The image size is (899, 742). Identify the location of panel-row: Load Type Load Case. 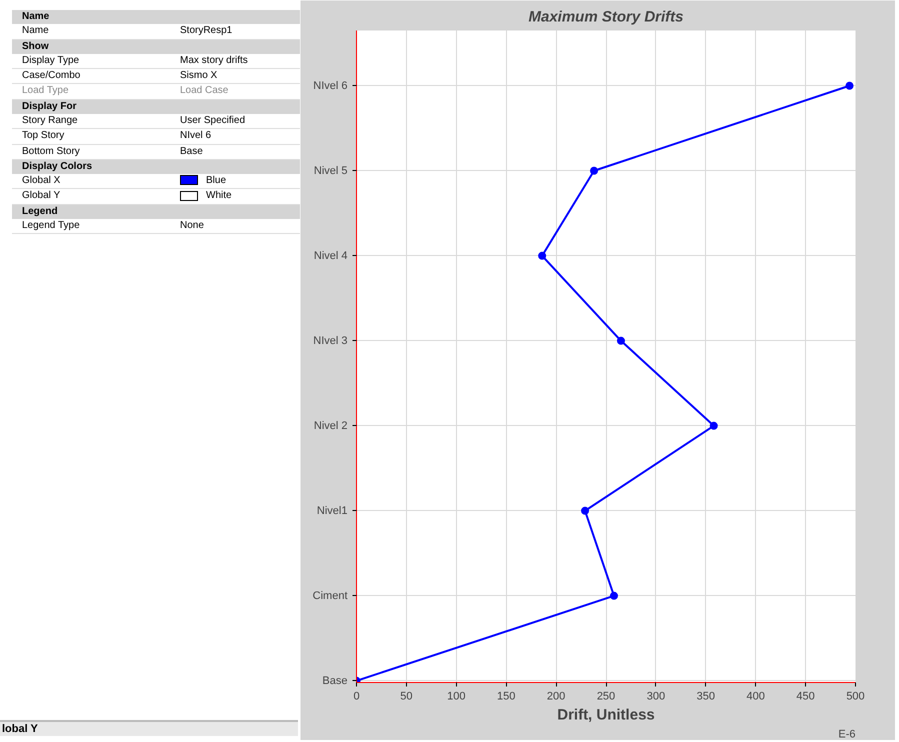
(156, 92).